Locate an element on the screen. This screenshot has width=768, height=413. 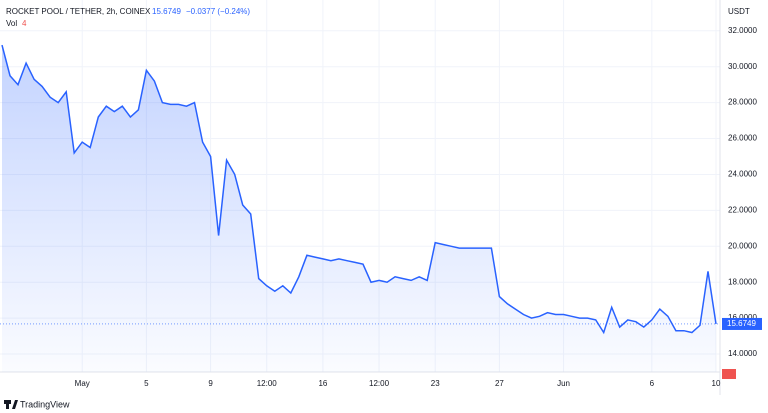
y-tick-label: 20.0000 is located at coordinates (742, 245).